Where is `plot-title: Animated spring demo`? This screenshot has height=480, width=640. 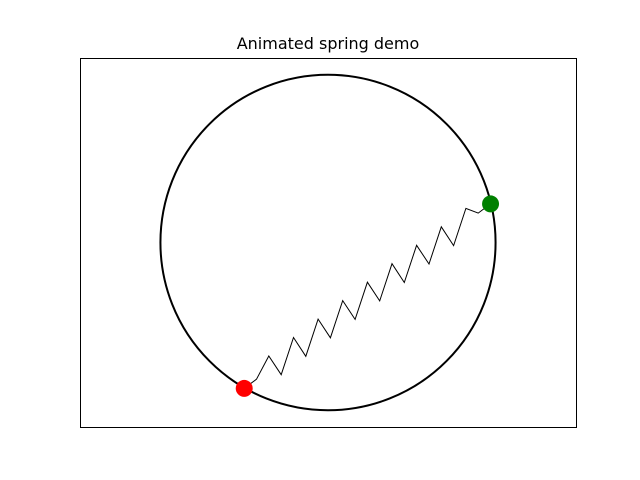
plot-title: Animated spring demo is located at coordinates (328, 43).